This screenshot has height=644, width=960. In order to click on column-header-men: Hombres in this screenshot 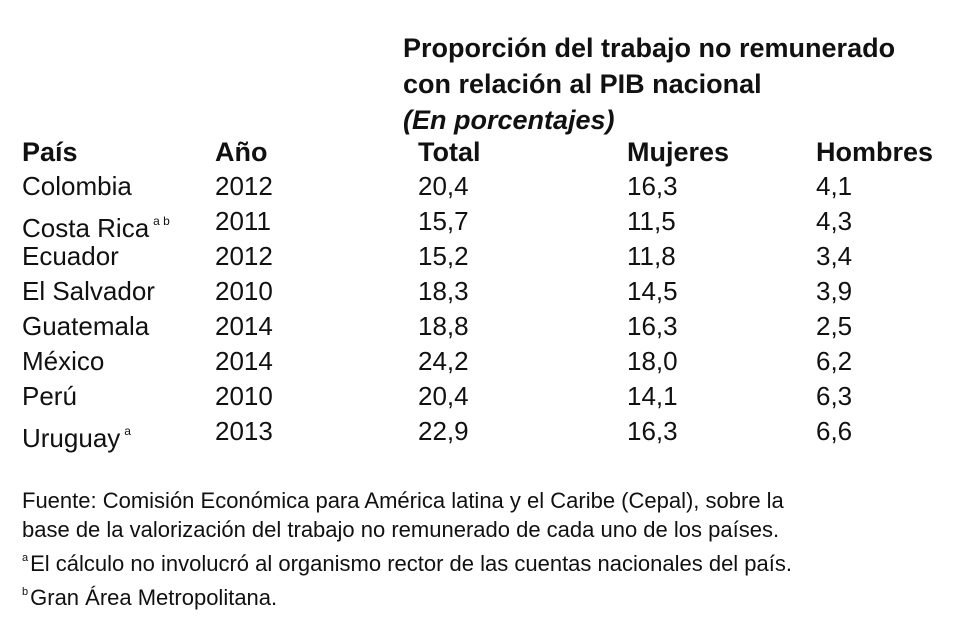, I will do `click(875, 152)`.